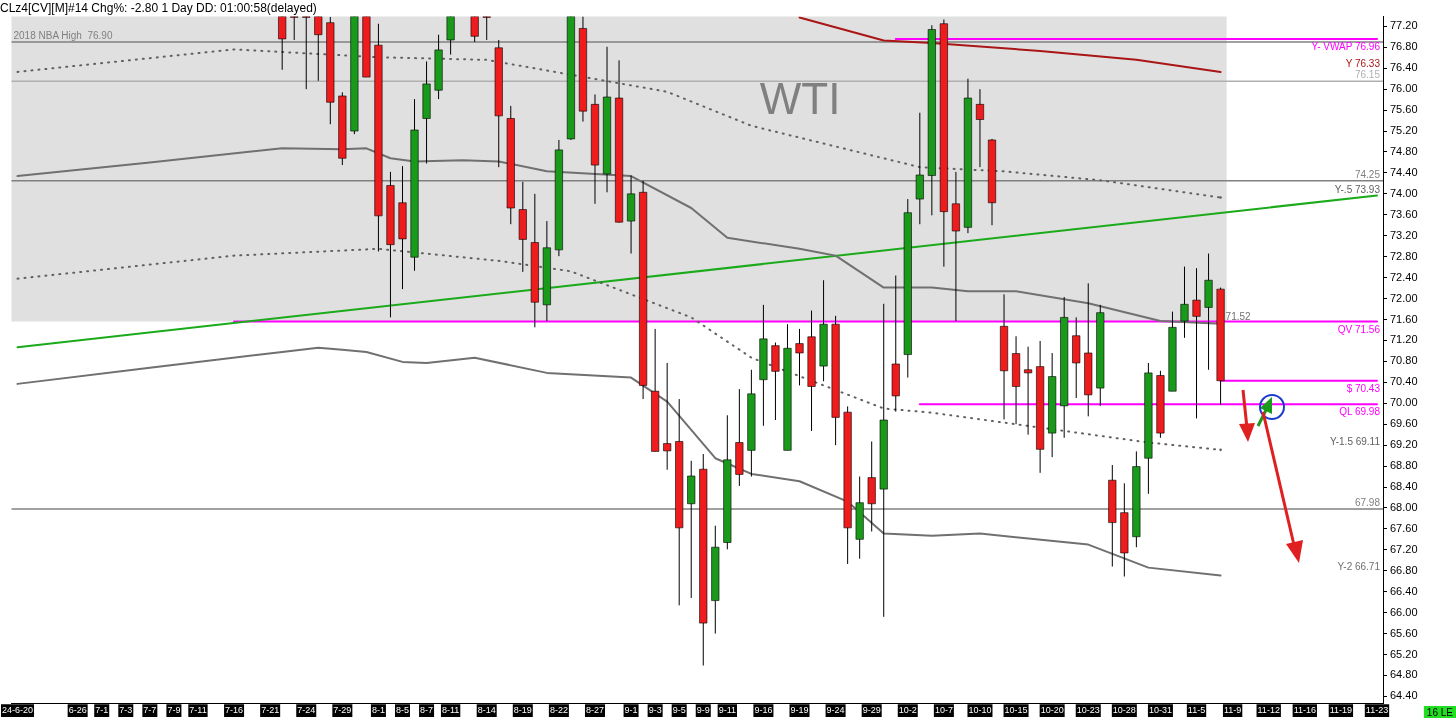 This screenshot has width=1456, height=718. What do you see at coordinates (1404, 506) in the screenshot?
I see `y-tick-label: 68.00` at bounding box center [1404, 506].